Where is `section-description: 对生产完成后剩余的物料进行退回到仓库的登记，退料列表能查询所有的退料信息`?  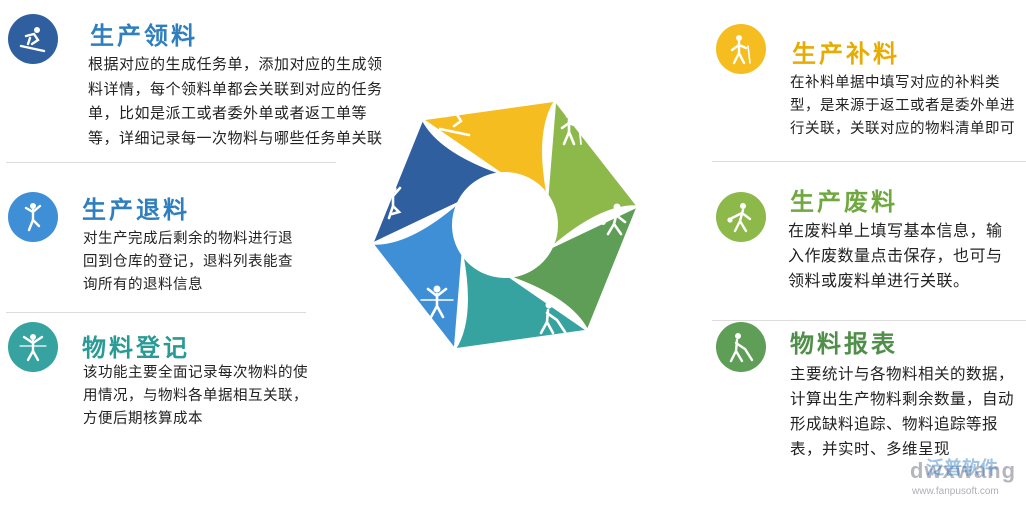 section-description: 对生产完成后剩余的物料进行退回到仓库的登记，退料列表能查询所有的退料信息 is located at coordinates (188, 262).